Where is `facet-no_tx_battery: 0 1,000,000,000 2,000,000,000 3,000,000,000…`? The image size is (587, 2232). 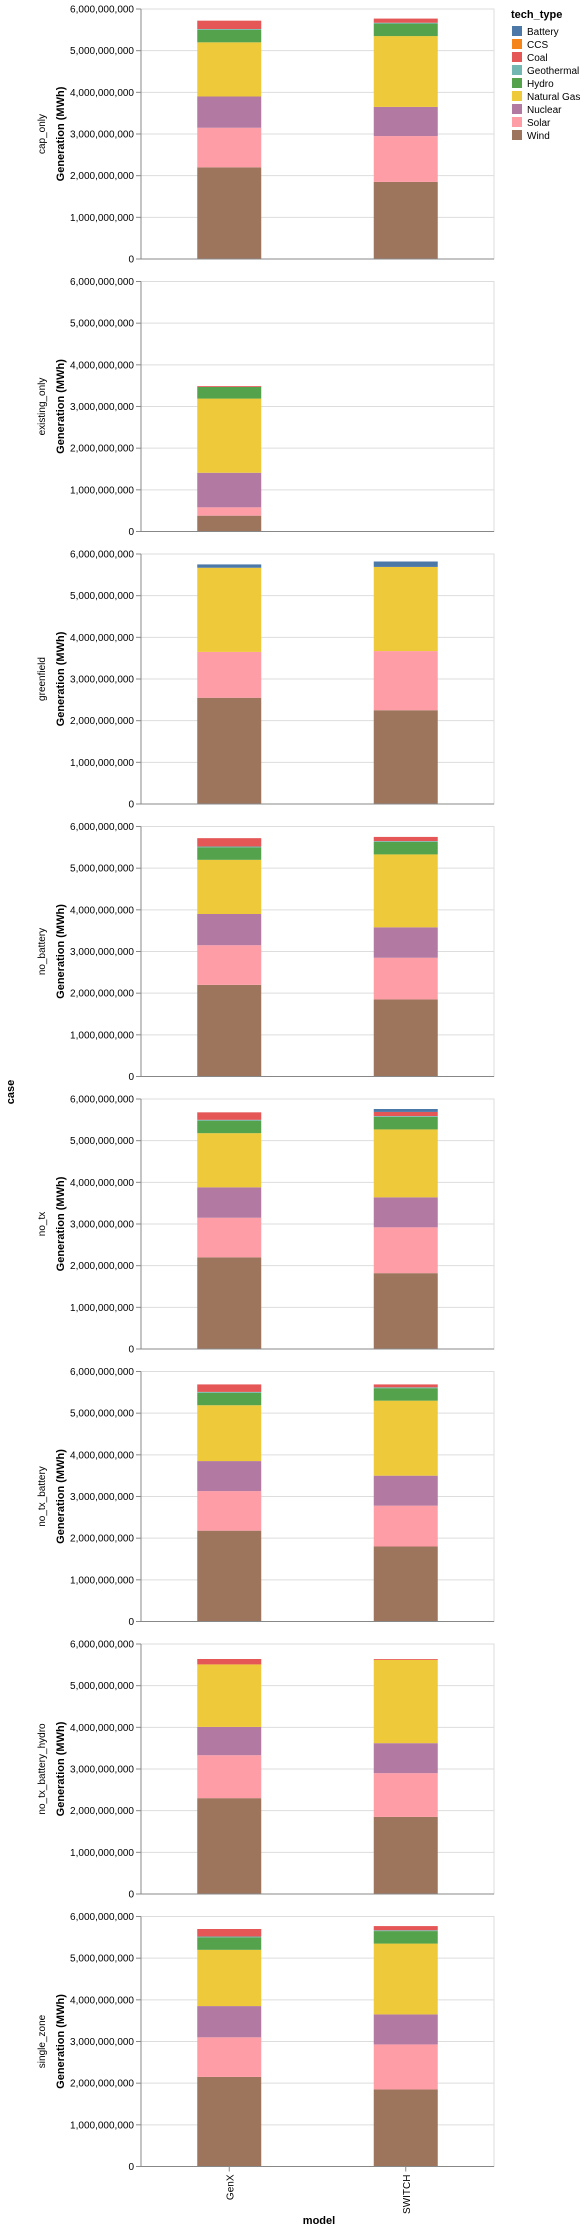 facet-no_tx_battery: 0 1,000,000,000 2,000,000,000 3,000,000,000… is located at coordinates (266, 1497).